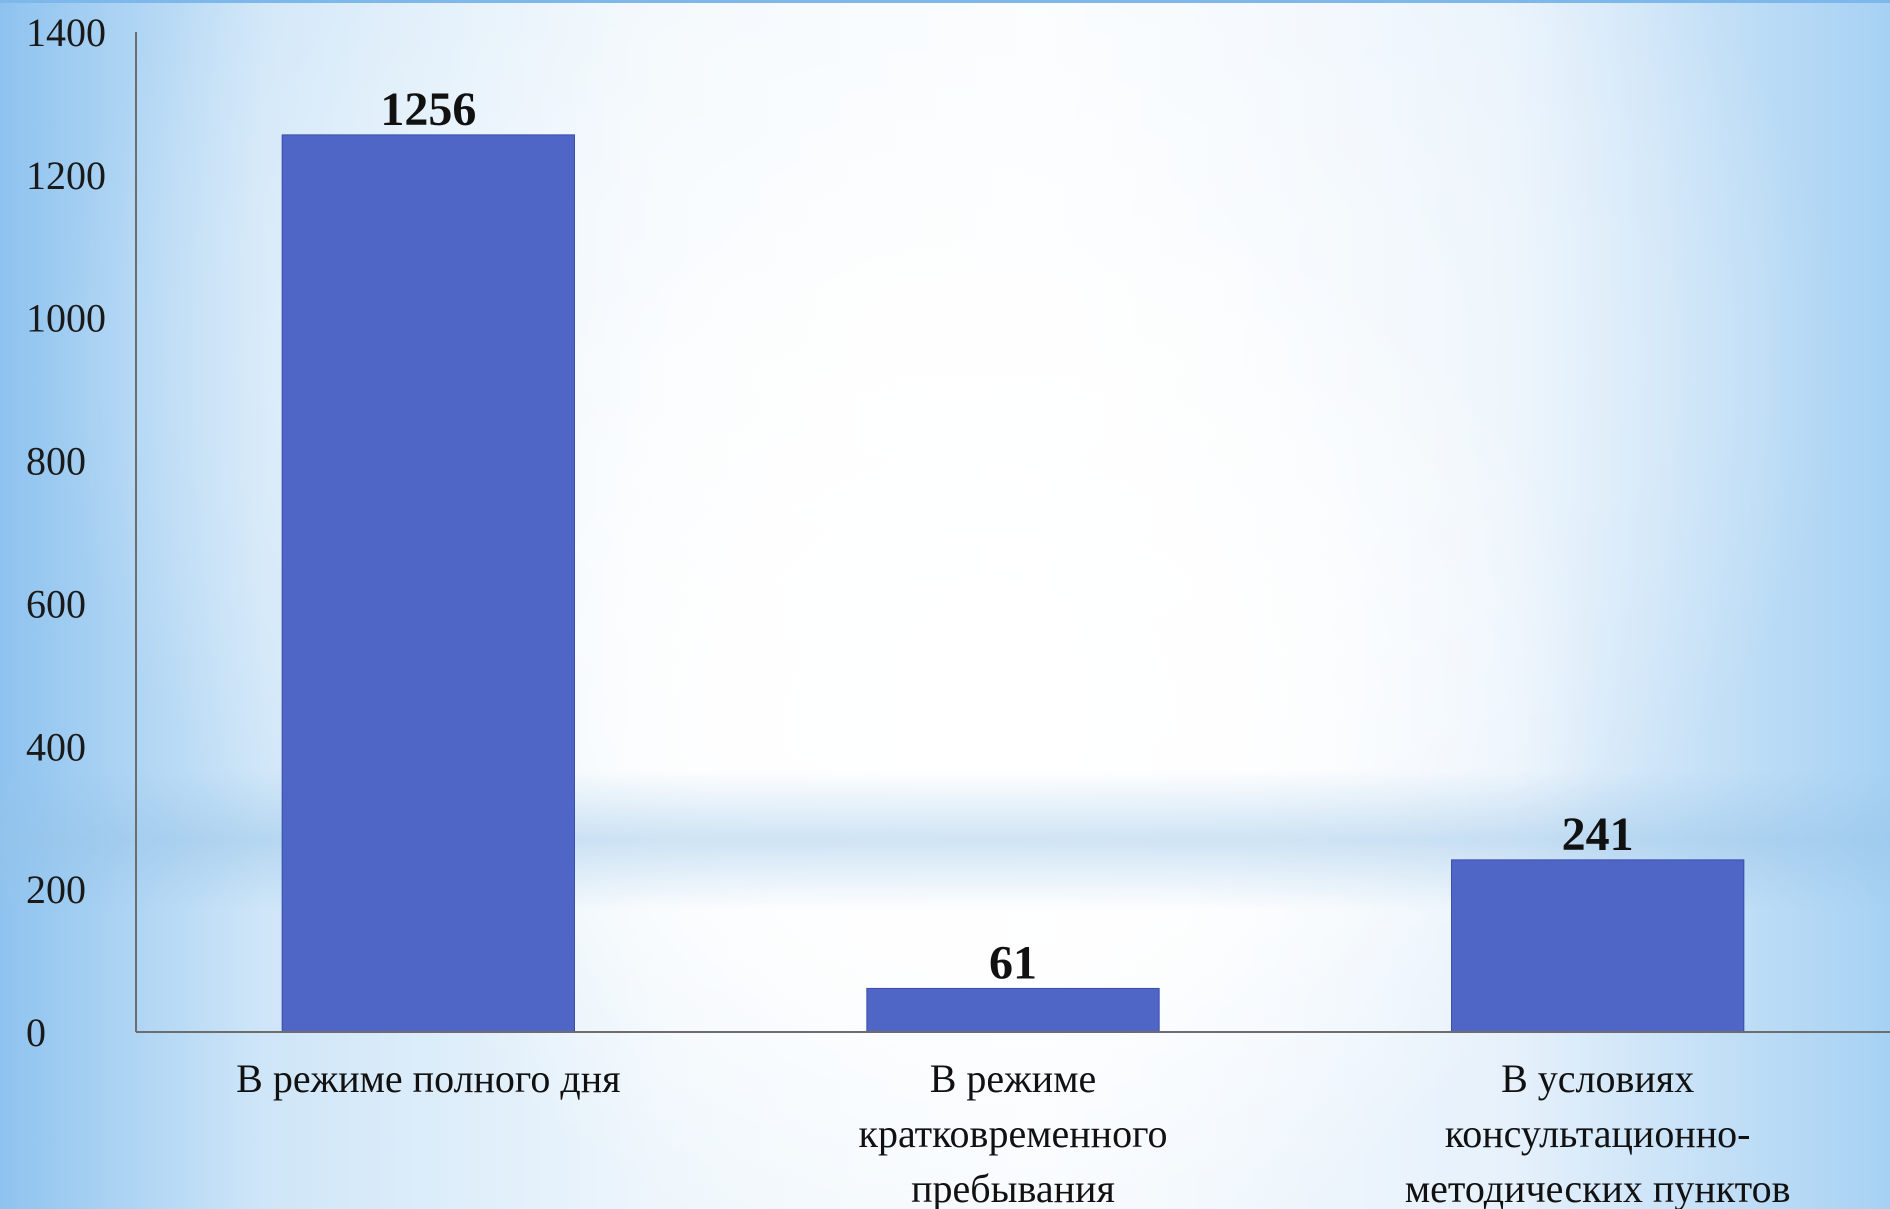  I want to click on y-tick-label: 1400, so click(66, 32).